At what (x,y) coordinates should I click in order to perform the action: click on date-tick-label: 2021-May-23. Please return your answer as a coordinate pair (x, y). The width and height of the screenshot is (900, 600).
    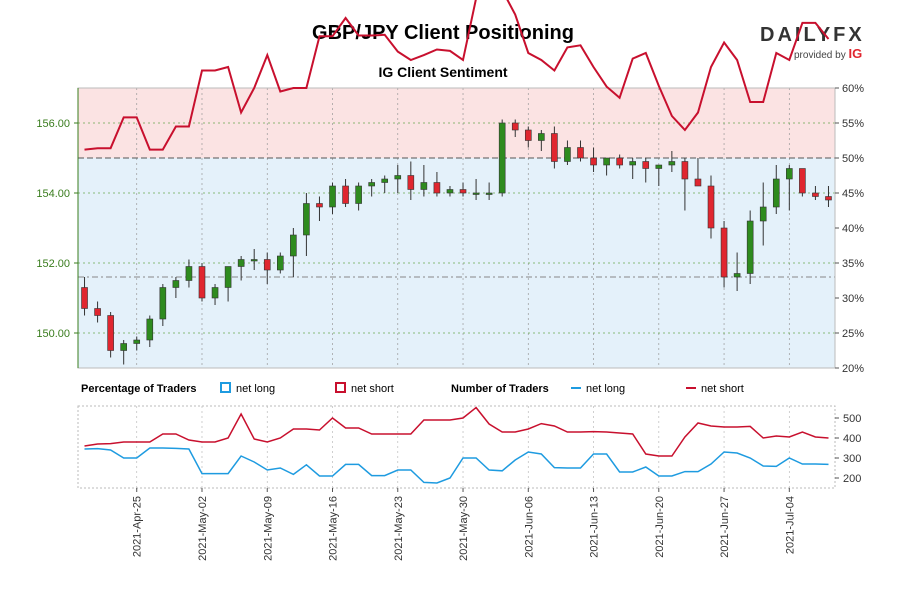
    Looking at the image, I should click on (399, 528).